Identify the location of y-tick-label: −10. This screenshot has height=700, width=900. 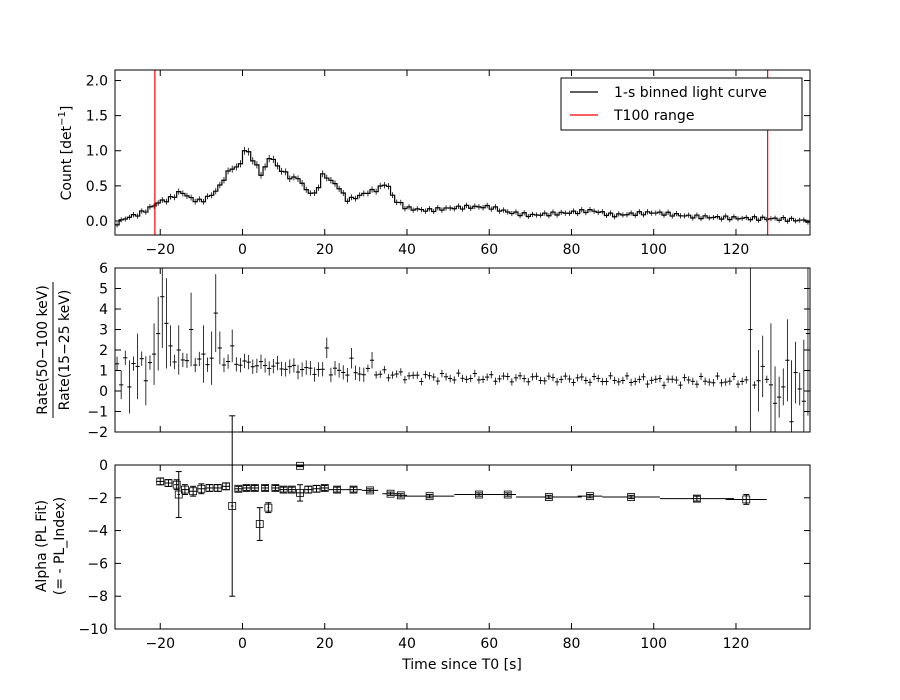
(93, 630).